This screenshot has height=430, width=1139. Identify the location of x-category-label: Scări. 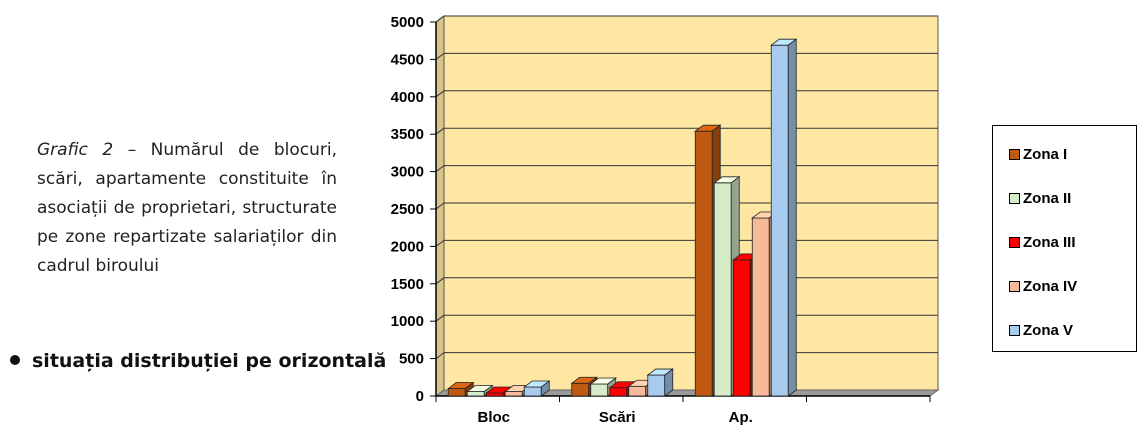
(617, 417).